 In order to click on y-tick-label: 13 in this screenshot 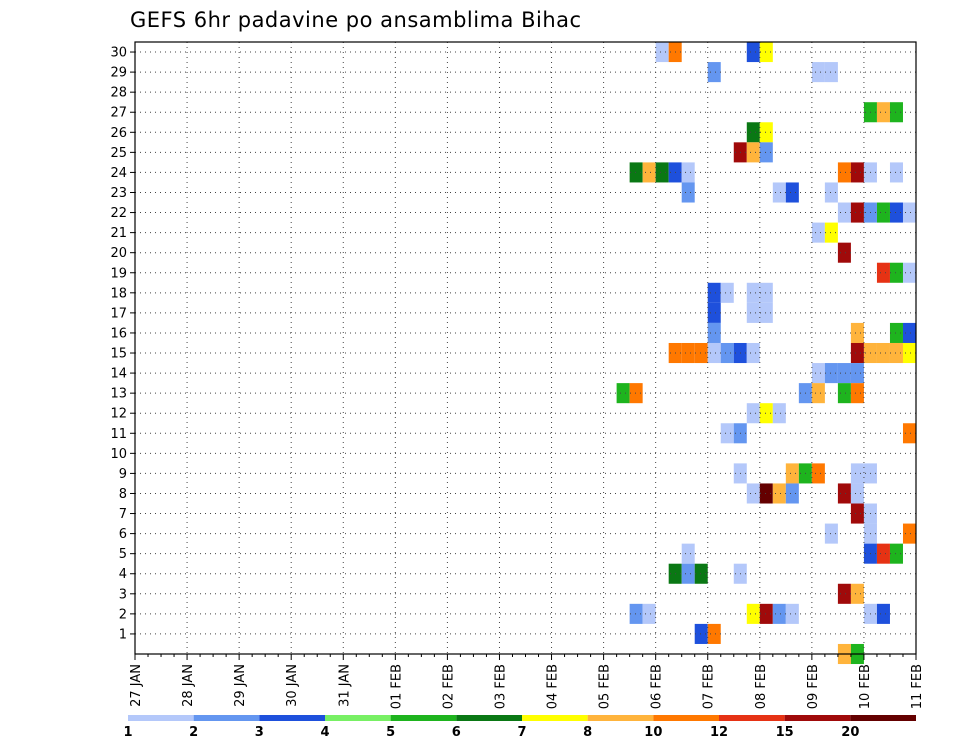, I will do `click(118, 394)`.